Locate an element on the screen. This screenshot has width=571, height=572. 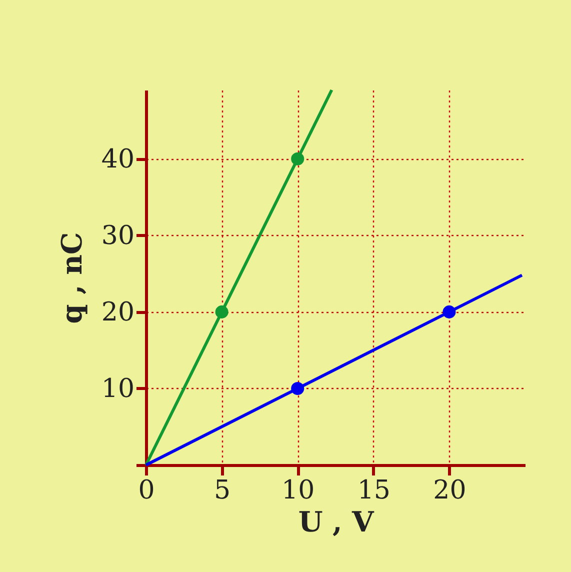
x-tick-label: 15 is located at coordinates (373, 491).